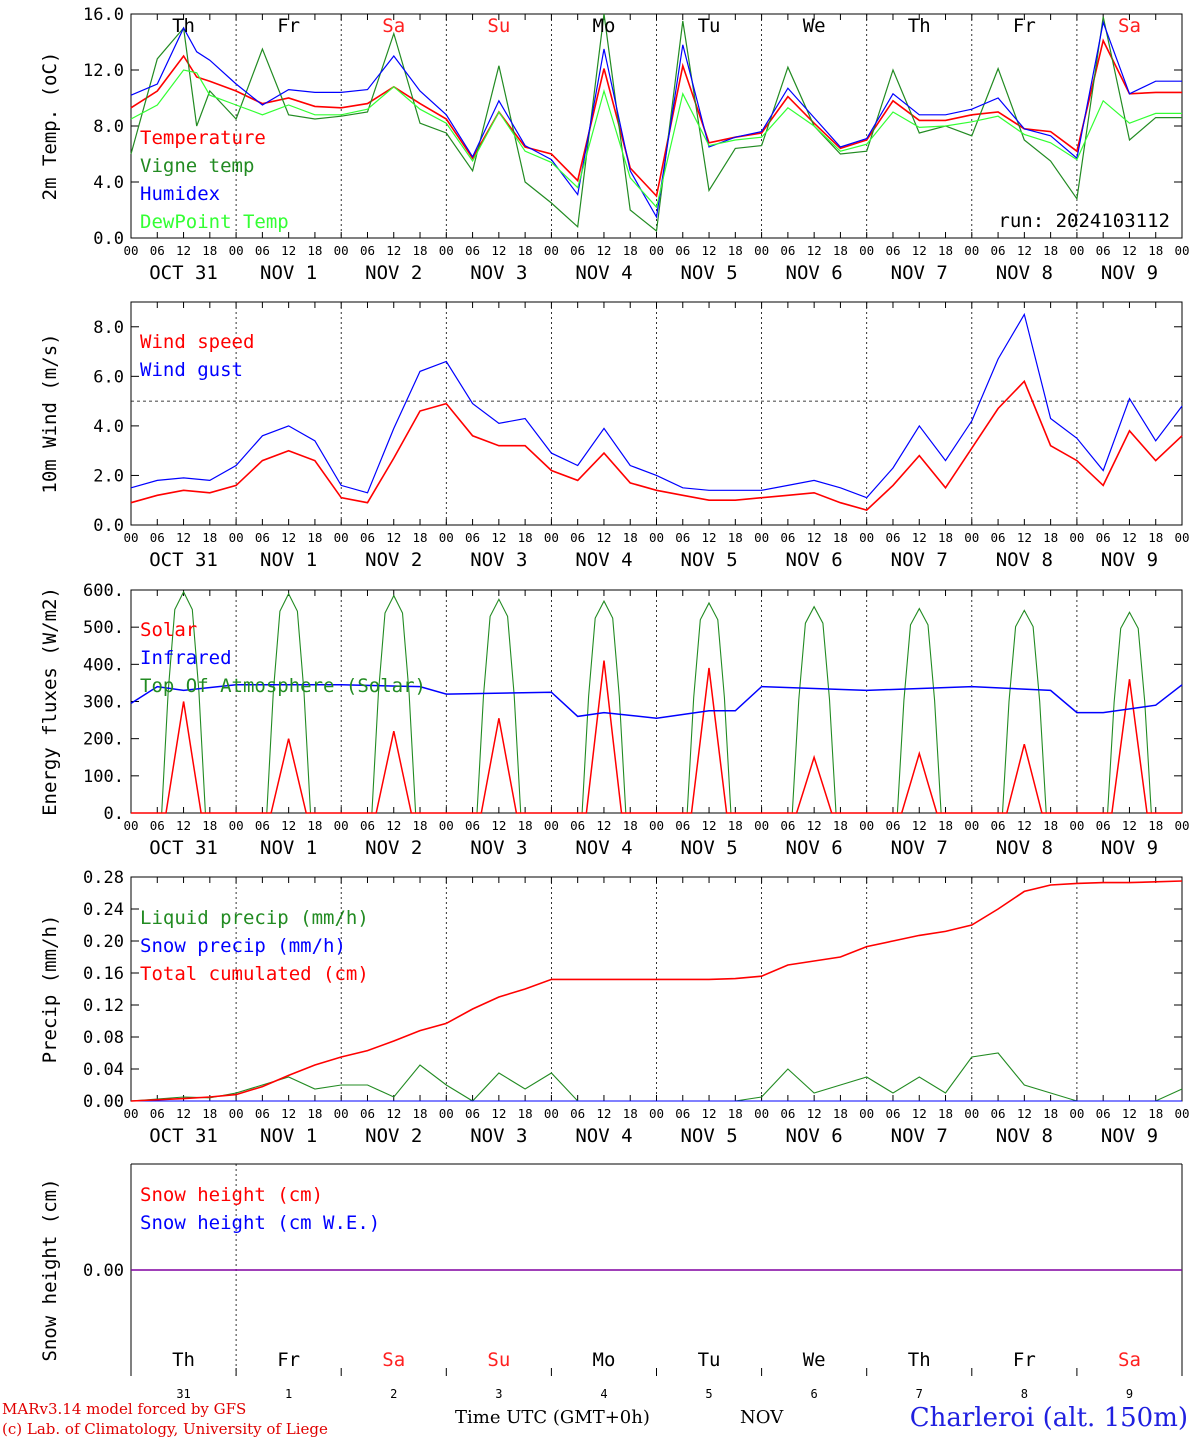  Describe the element at coordinates (709, 1360) in the screenshot. I see `day-name-bottom: Tu` at that location.